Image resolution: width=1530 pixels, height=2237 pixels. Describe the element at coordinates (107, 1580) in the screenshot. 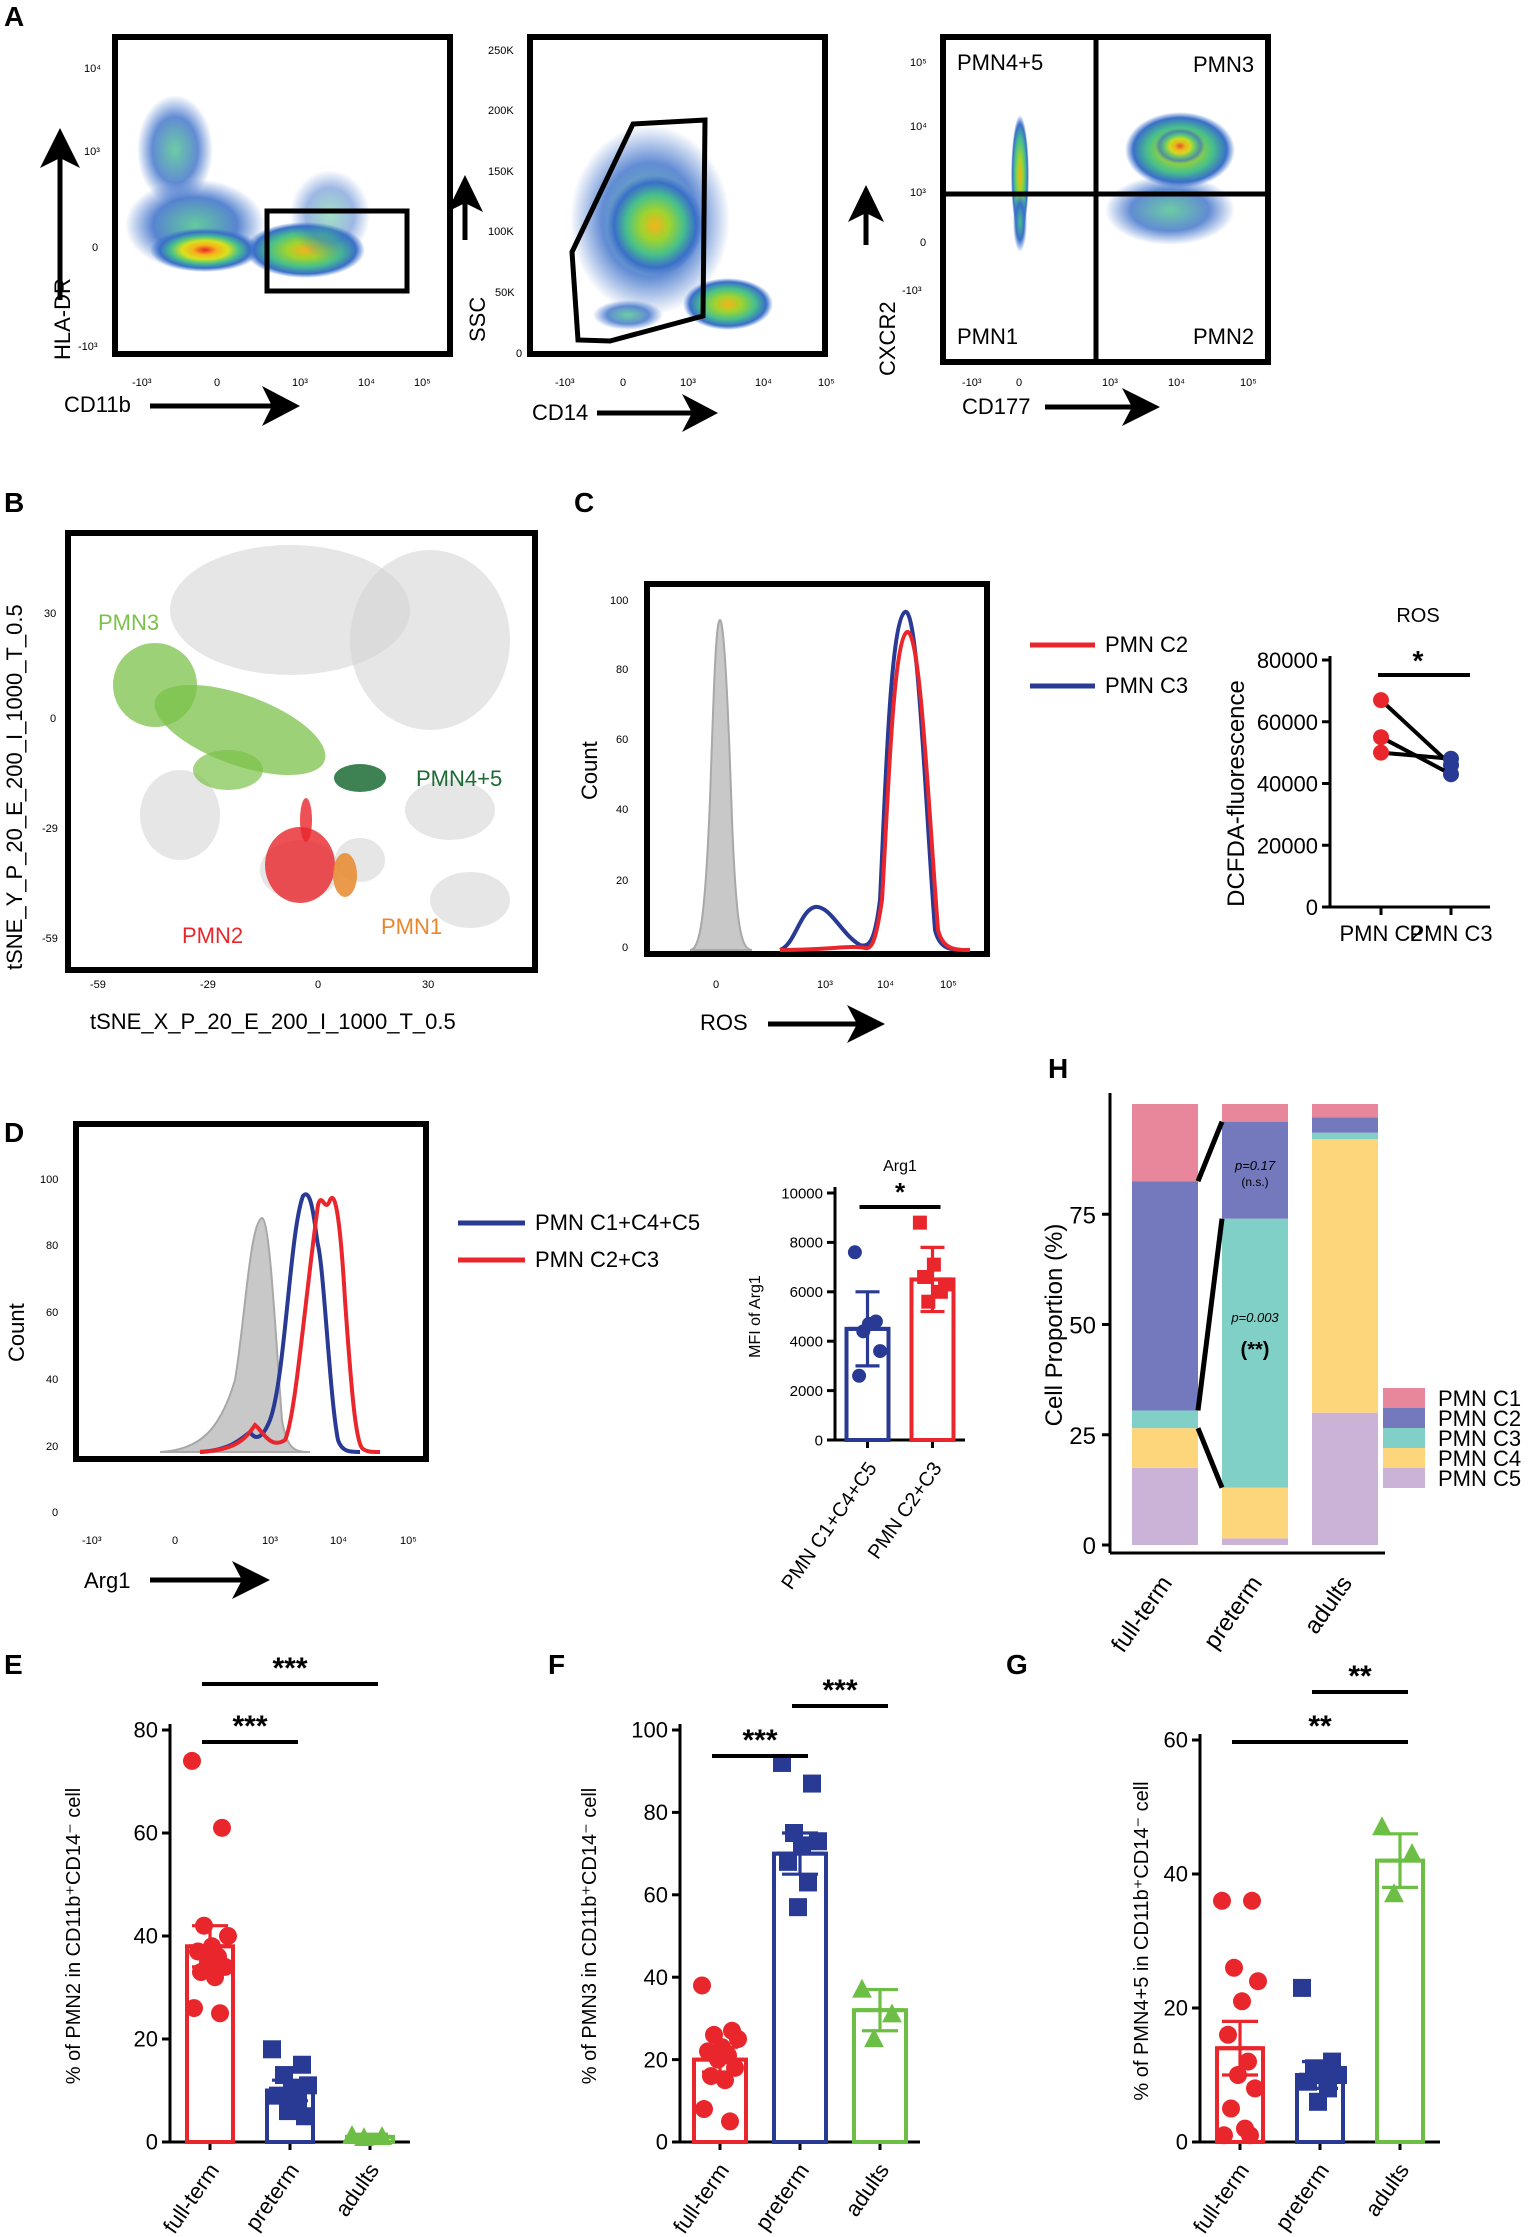

I see `x-axis-label: Arg1` at that location.